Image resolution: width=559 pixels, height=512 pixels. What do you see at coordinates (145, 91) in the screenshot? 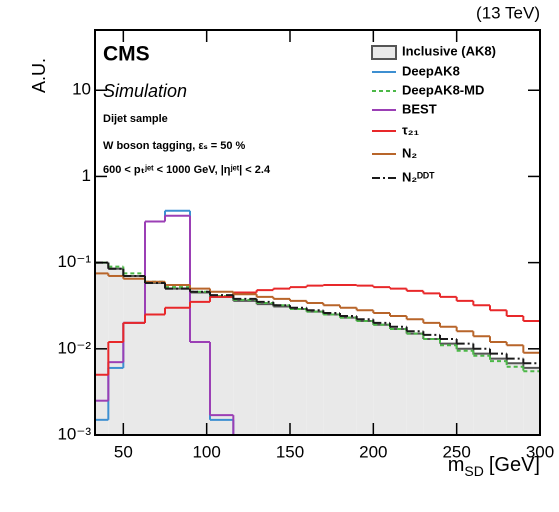
I see `simulation-label: Simulation` at bounding box center [145, 91].